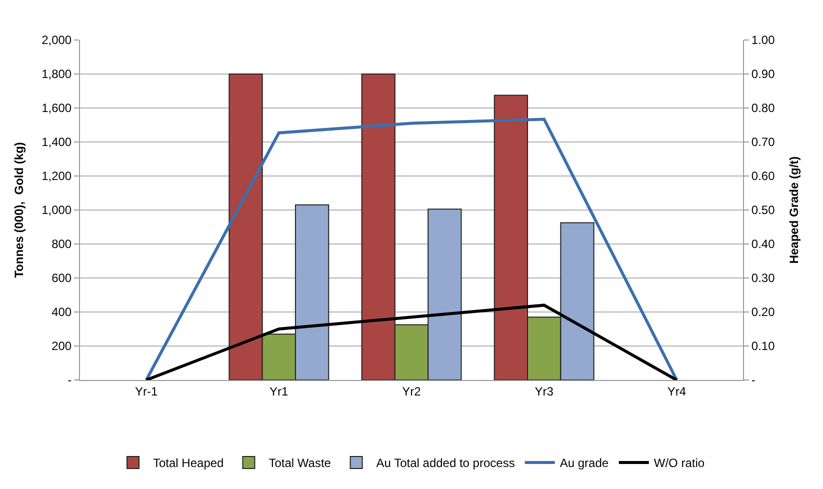 This screenshot has height=489, width=823. I want to click on legend-label: Total Waste, so click(300, 463).